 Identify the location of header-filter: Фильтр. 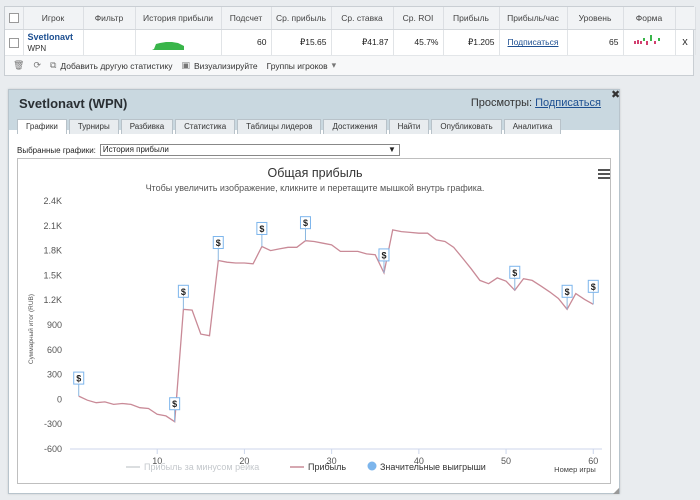
(109, 18).